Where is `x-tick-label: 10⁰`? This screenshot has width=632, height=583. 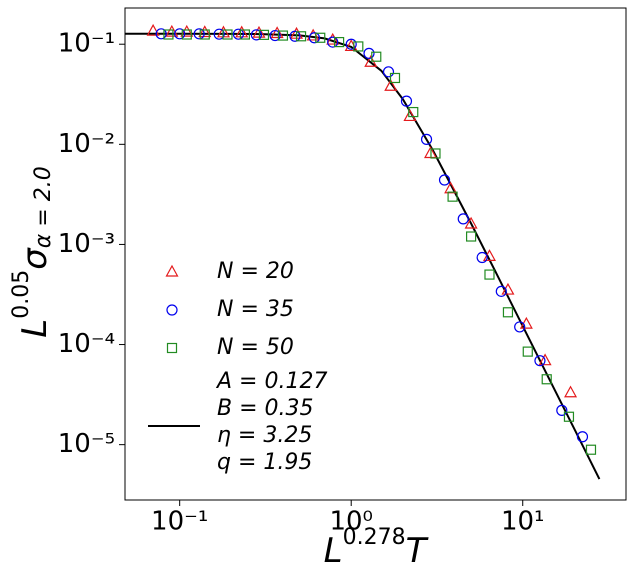
x-tick-label: 10⁰ is located at coordinates (351, 522).